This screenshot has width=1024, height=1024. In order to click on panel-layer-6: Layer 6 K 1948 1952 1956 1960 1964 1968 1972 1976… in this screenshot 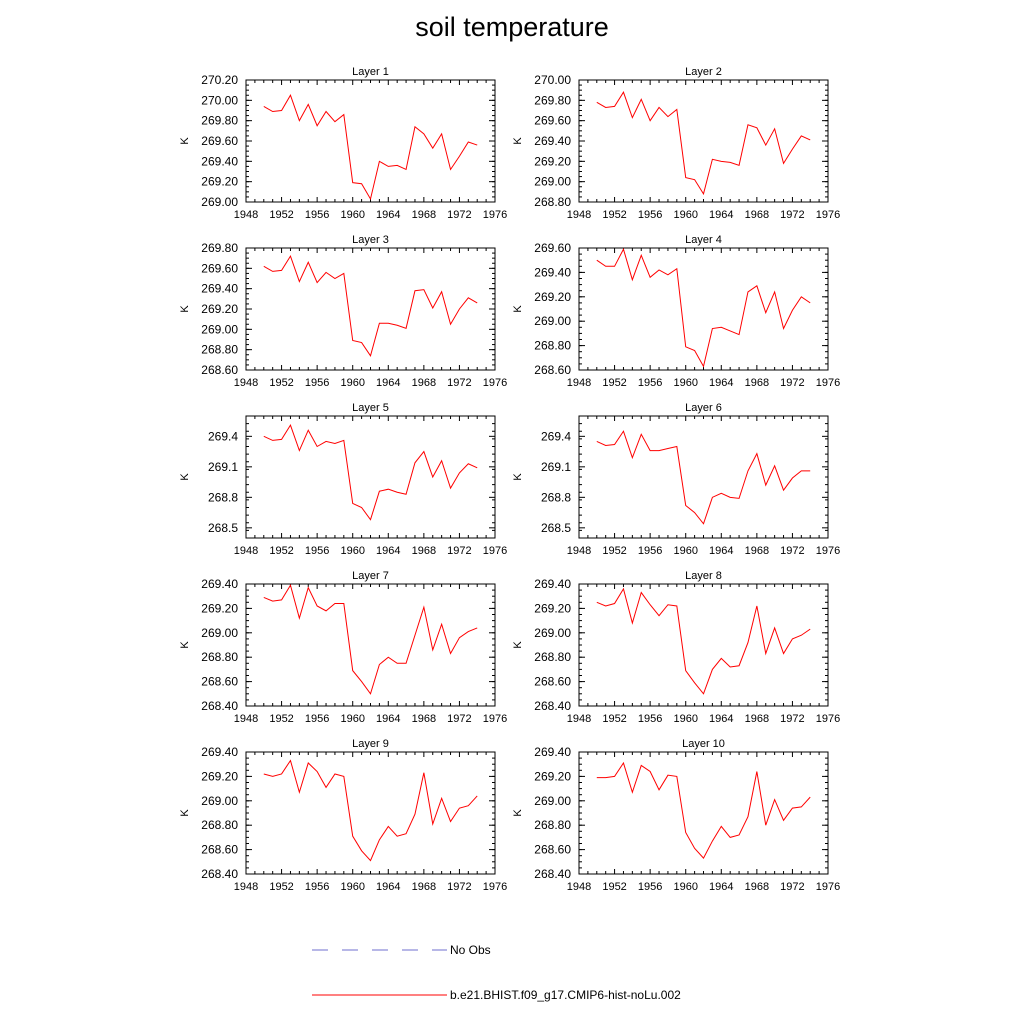, I will do `click(676, 479)`.